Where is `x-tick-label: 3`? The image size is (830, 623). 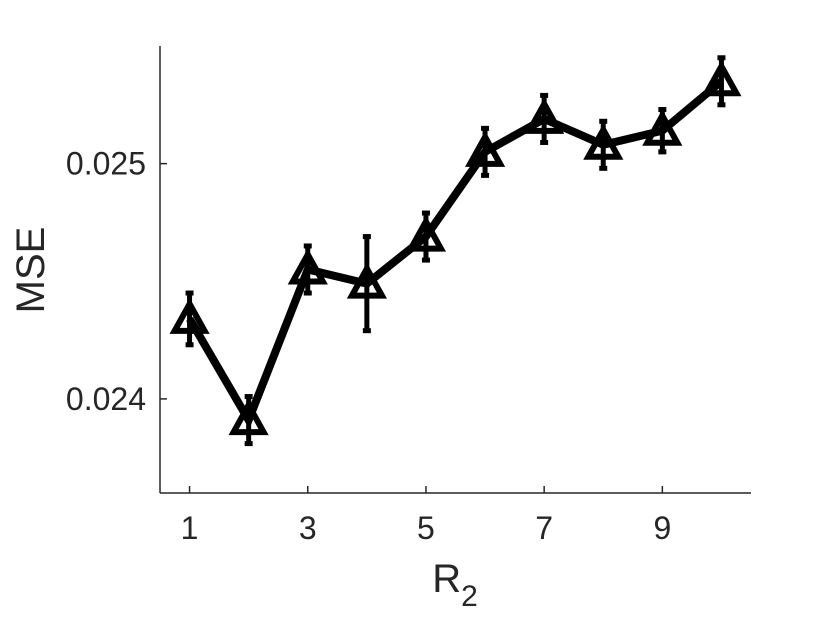
x-tick-label: 3 is located at coordinates (308, 528).